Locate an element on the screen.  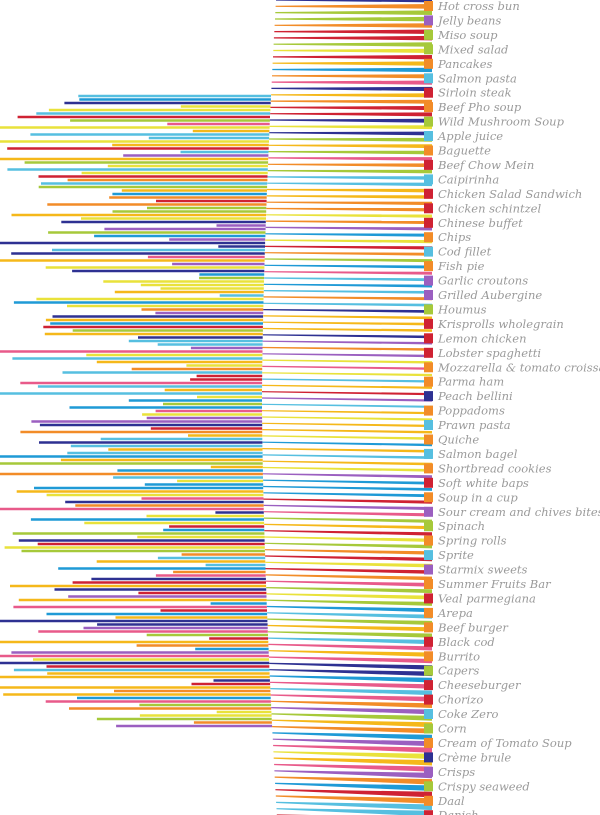
legend-label: Miso soup is located at coordinates (467, 35).